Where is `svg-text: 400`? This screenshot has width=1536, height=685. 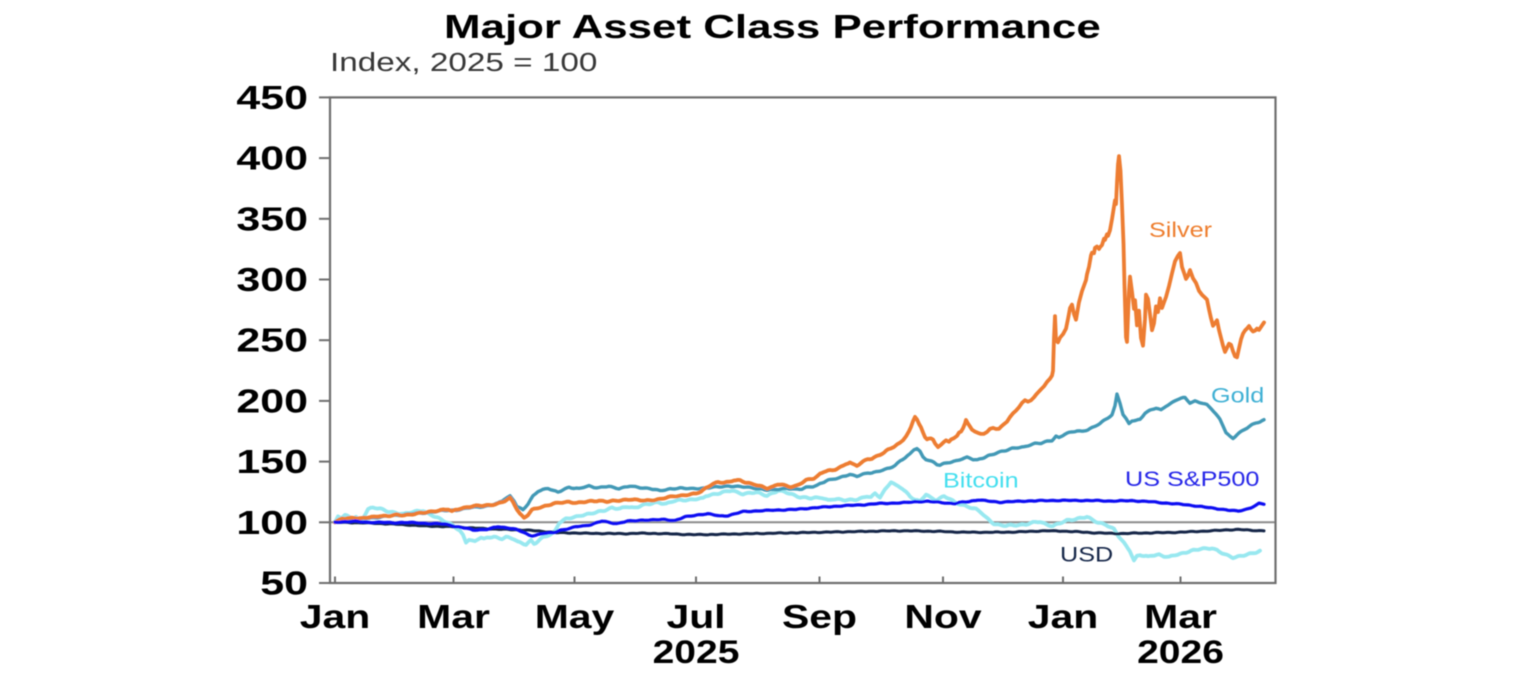 svg-text: 400 is located at coordinates (272, 158).